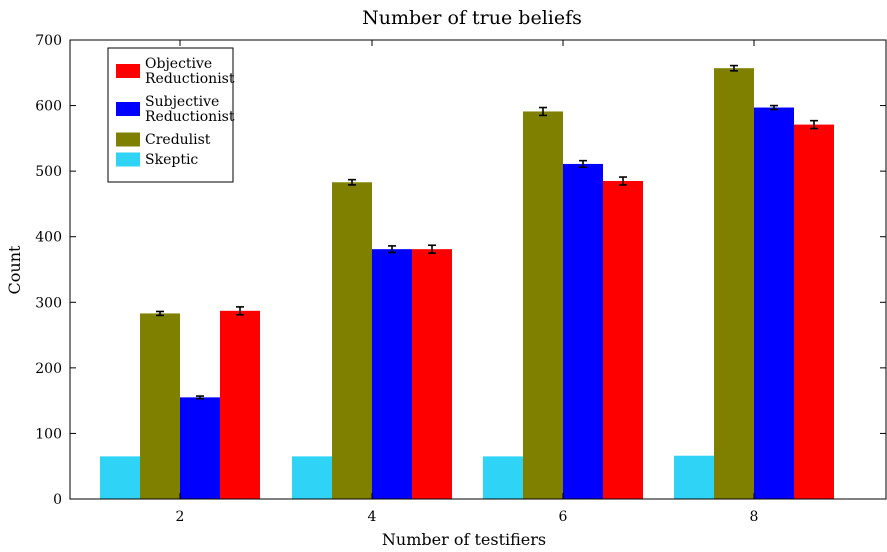 The width and height of the screenshot is (887, 552). Describe the element at coordinates (48, 238) in the screenshot. I see `y-tick-label-400: 400` at that location.